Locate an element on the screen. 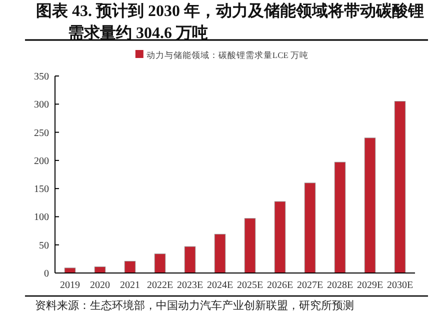 The image size is (445, 330). y-tick-label: 300 is located at coordinates (41, 105).